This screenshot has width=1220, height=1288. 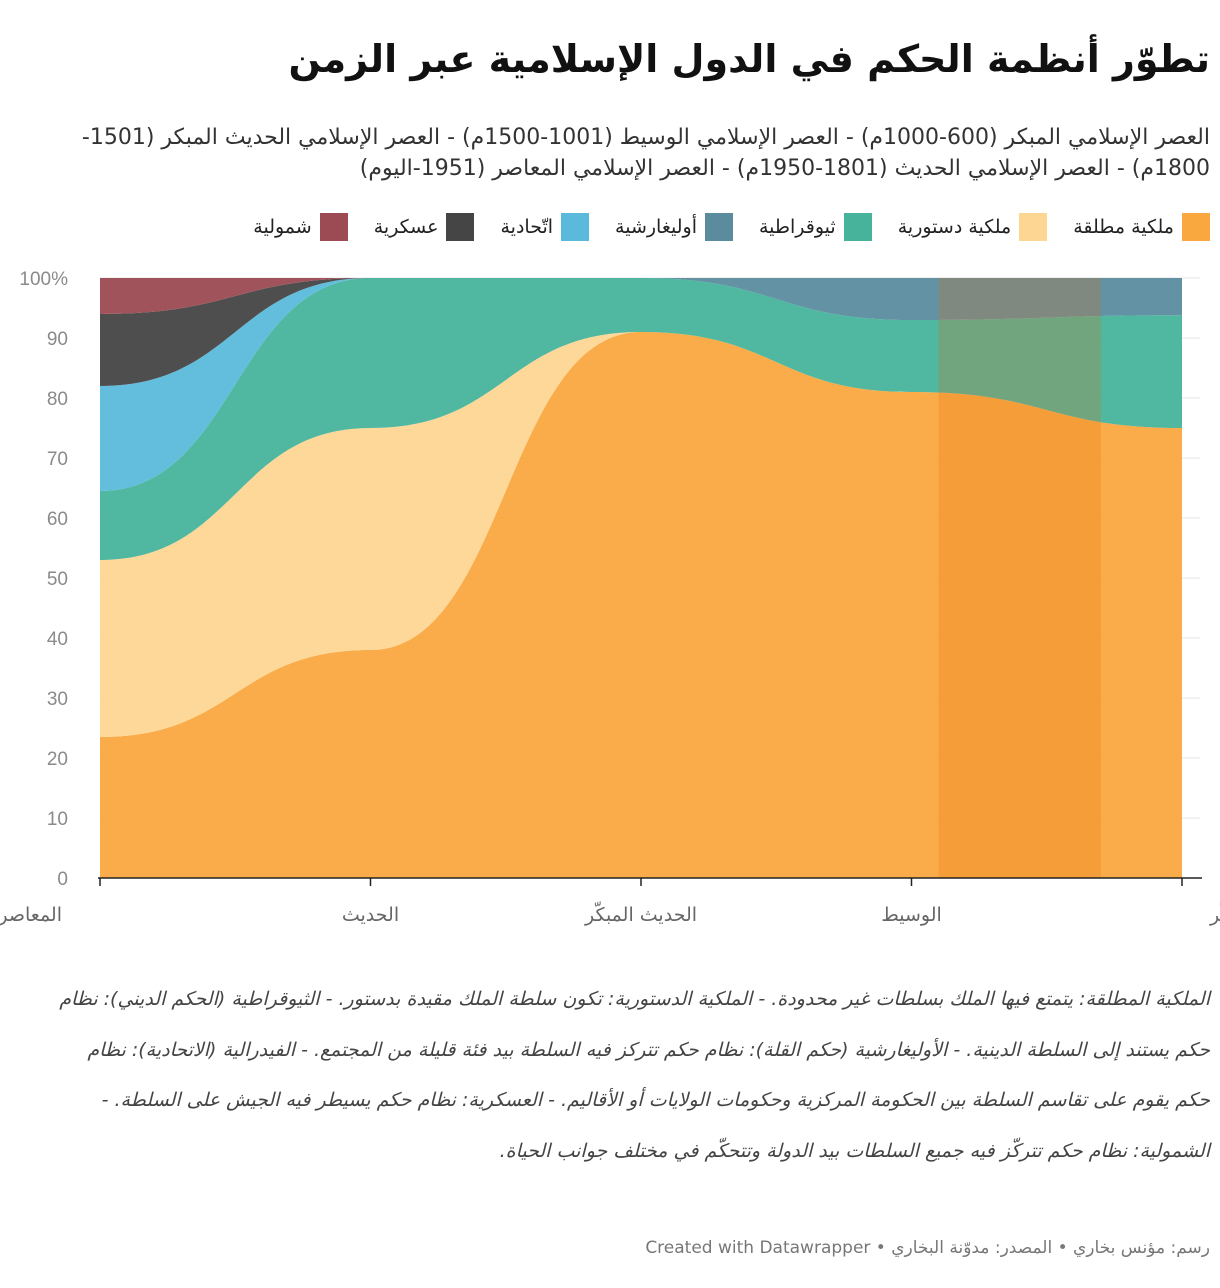 I want to click on legend-label: عسكرية, so click(x=406, y=227).